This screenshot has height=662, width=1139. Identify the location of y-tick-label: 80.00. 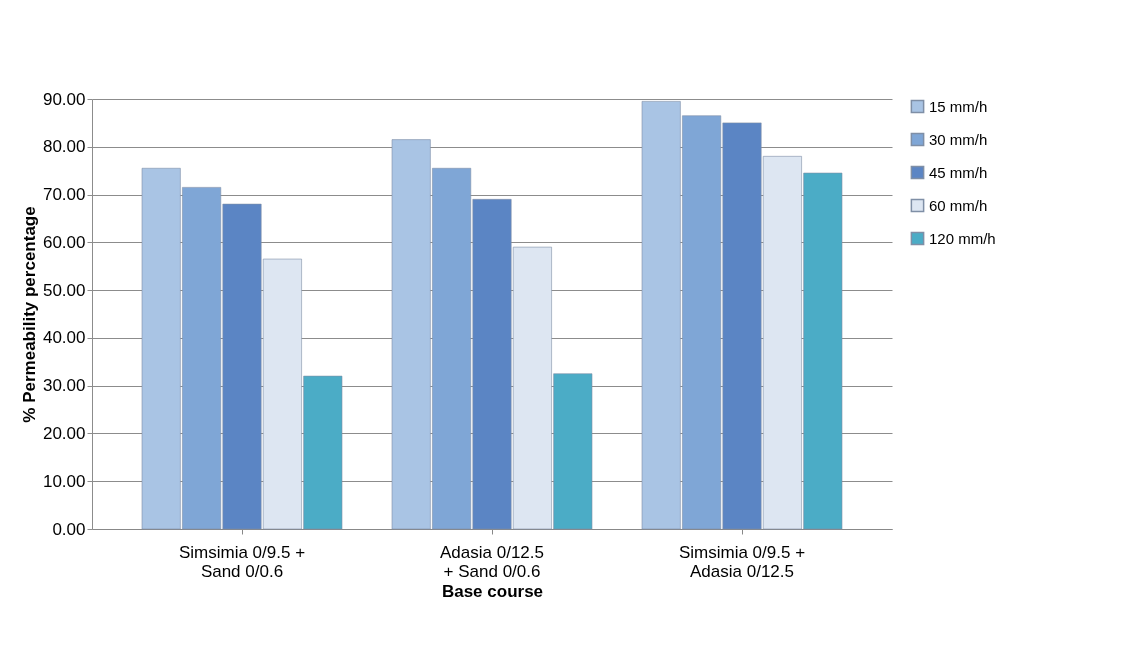
(64, 147).